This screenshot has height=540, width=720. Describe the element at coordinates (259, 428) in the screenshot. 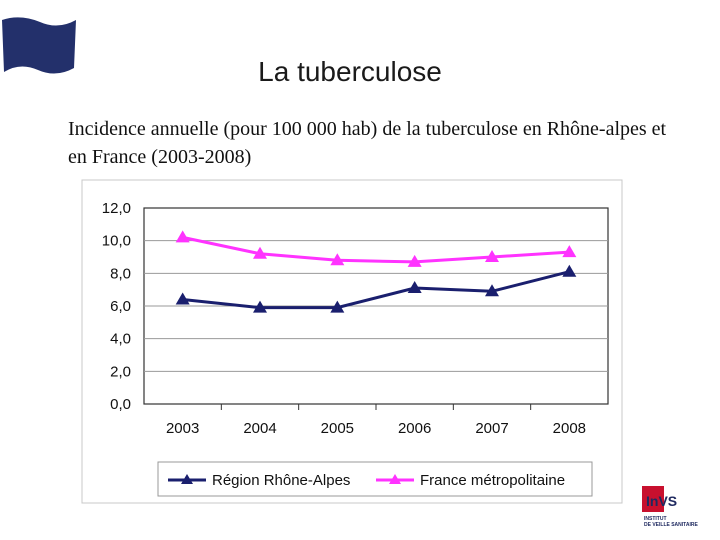

I see `x-tick-label: 2004` at that location.